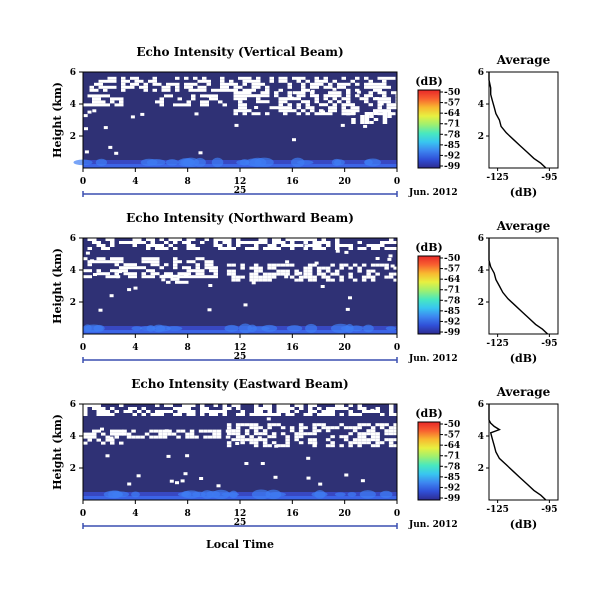  What do you see at coordinates (188, 348) in the screenshot?
I see `x-tick-label: 8` at bounding box center [188, 348].